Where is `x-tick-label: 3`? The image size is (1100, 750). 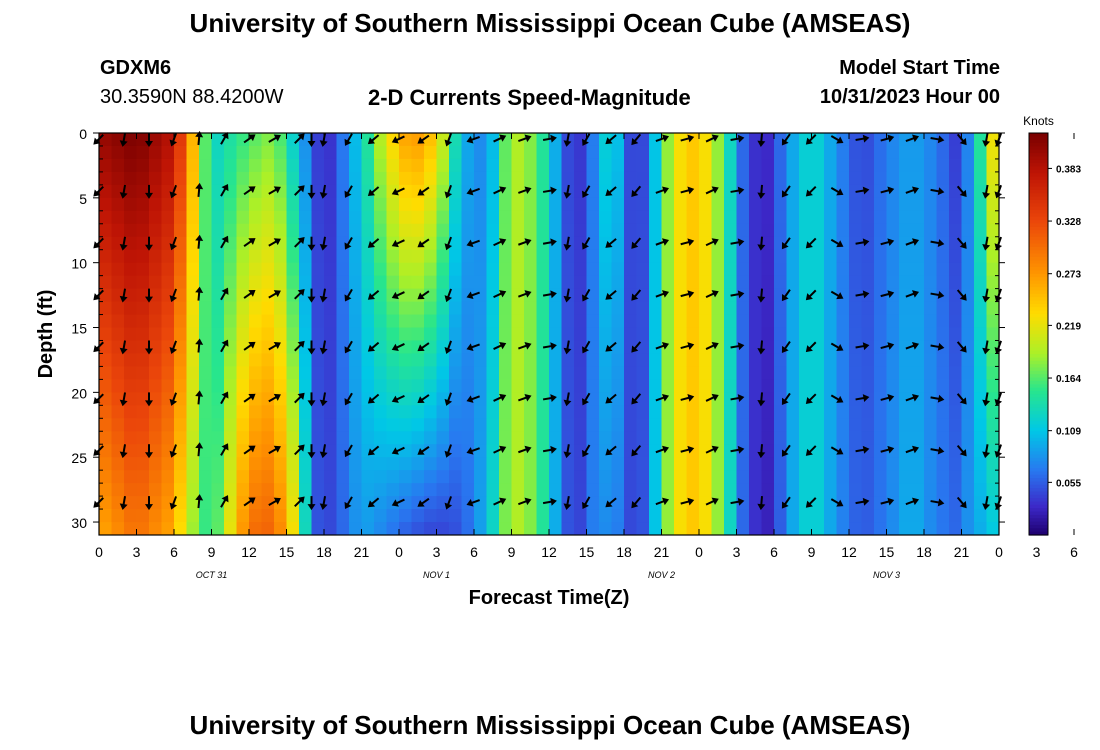 x-tick-label: 3 is located at coordinates (137, 552).